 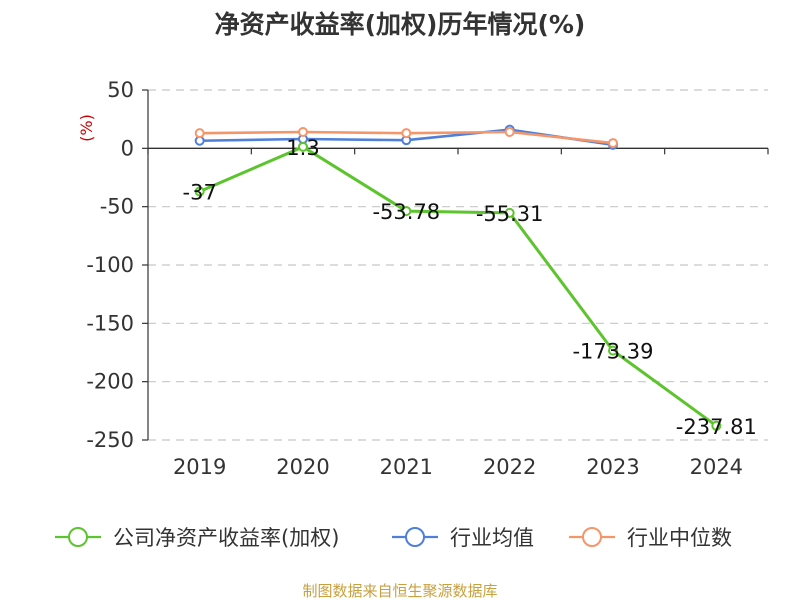 I want to click on x-tick-label: 2023, so click(x=612, y=467).